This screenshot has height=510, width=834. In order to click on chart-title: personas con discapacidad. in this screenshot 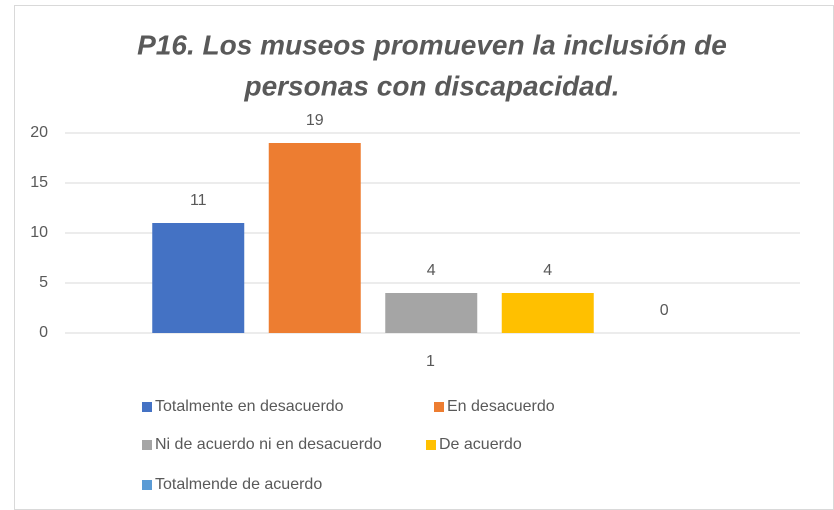, I will do `click(431, 85)`.